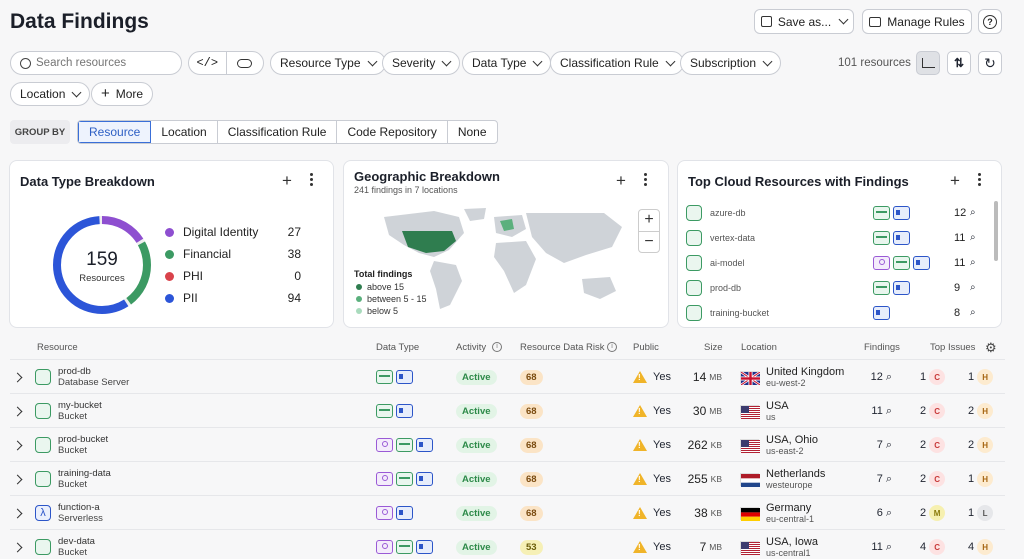  Describe the element at coordinates (208, 63) in the screenshot. I see `code-view-button: </>` at that location.